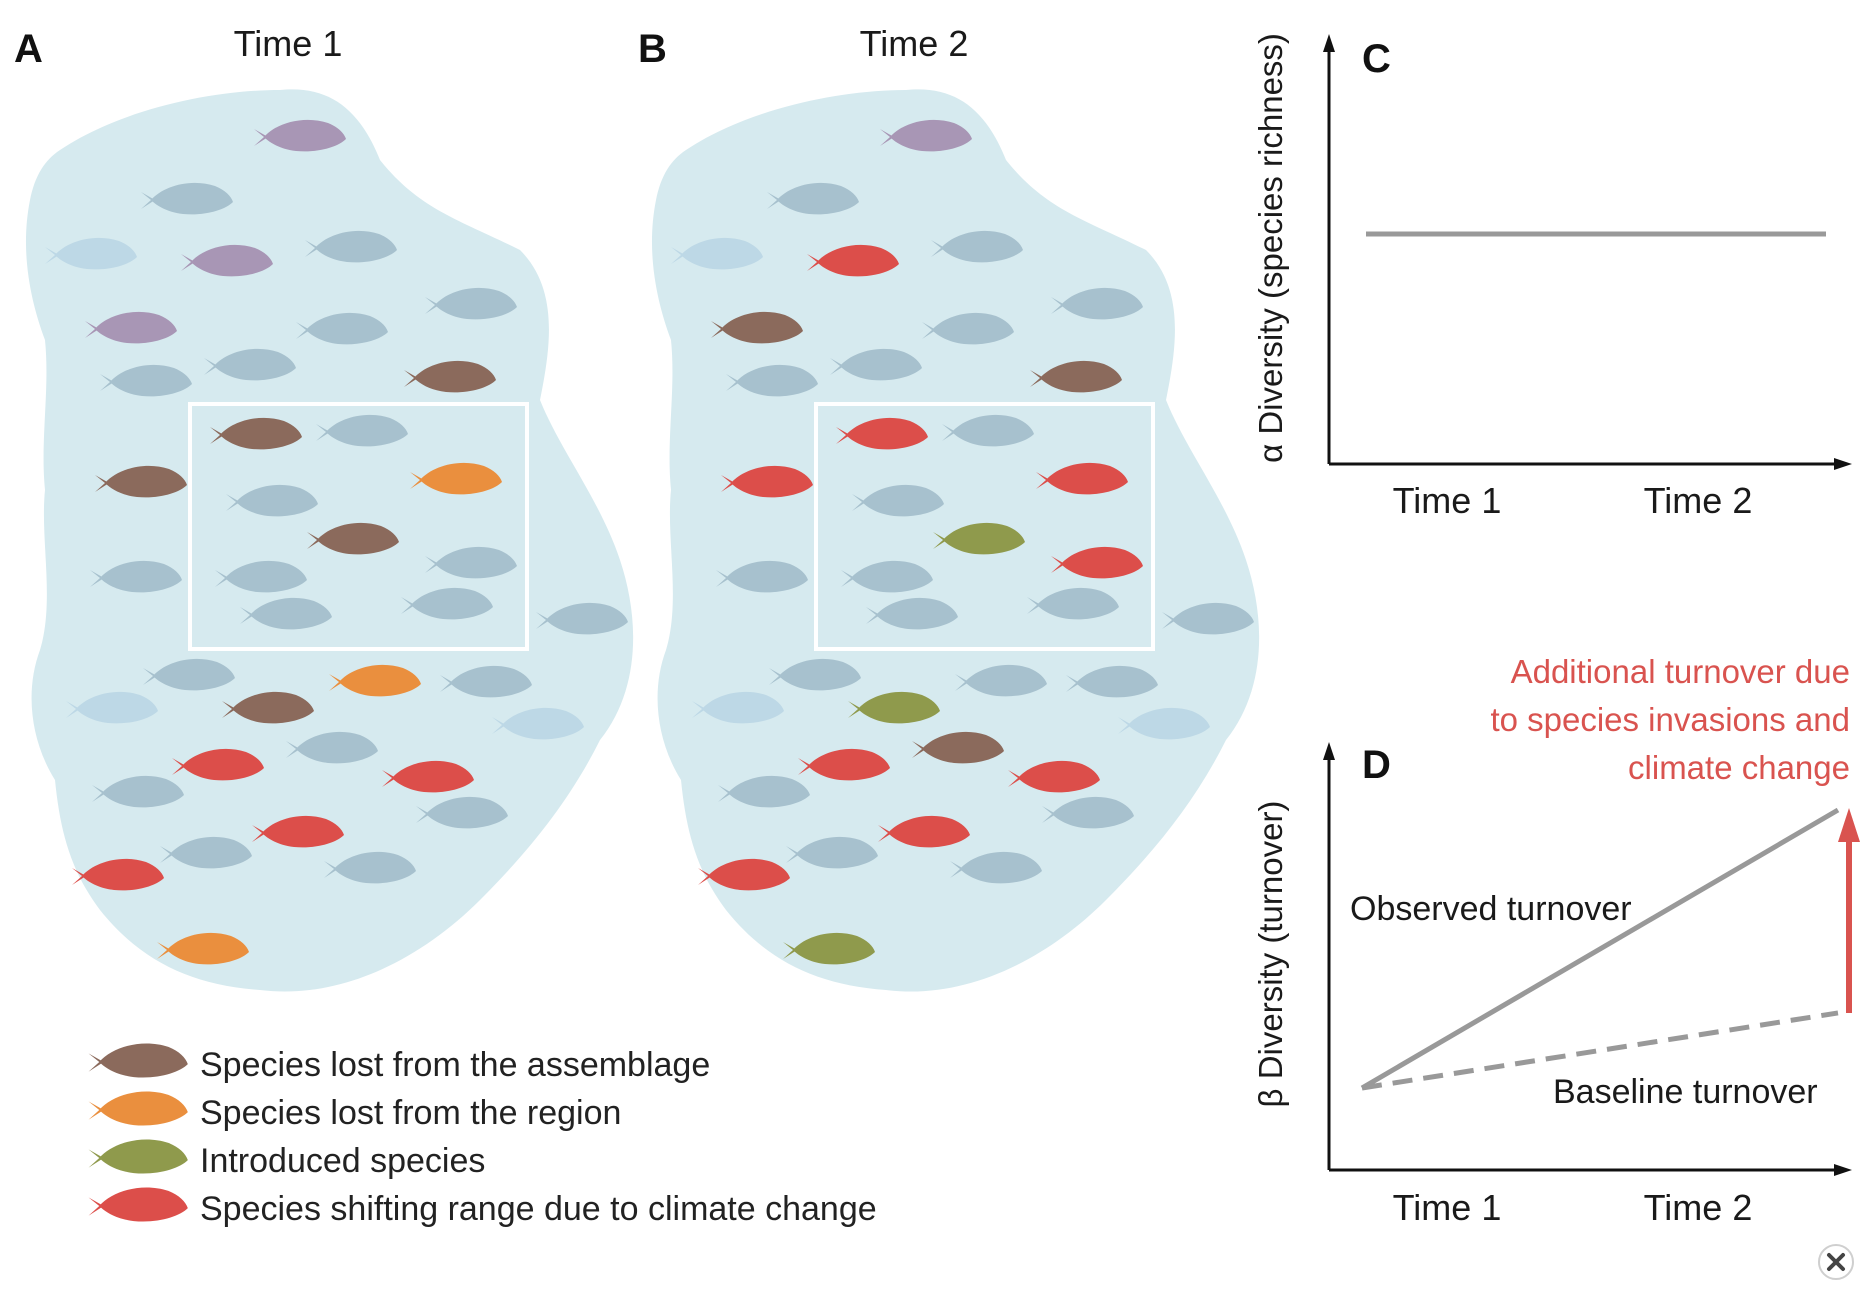 This screenshot has height=1294, width=1868. What do you see at coordinates (358, 526) in the screenshot?
I see `sample-box-a` at bounding box center [358, 526].